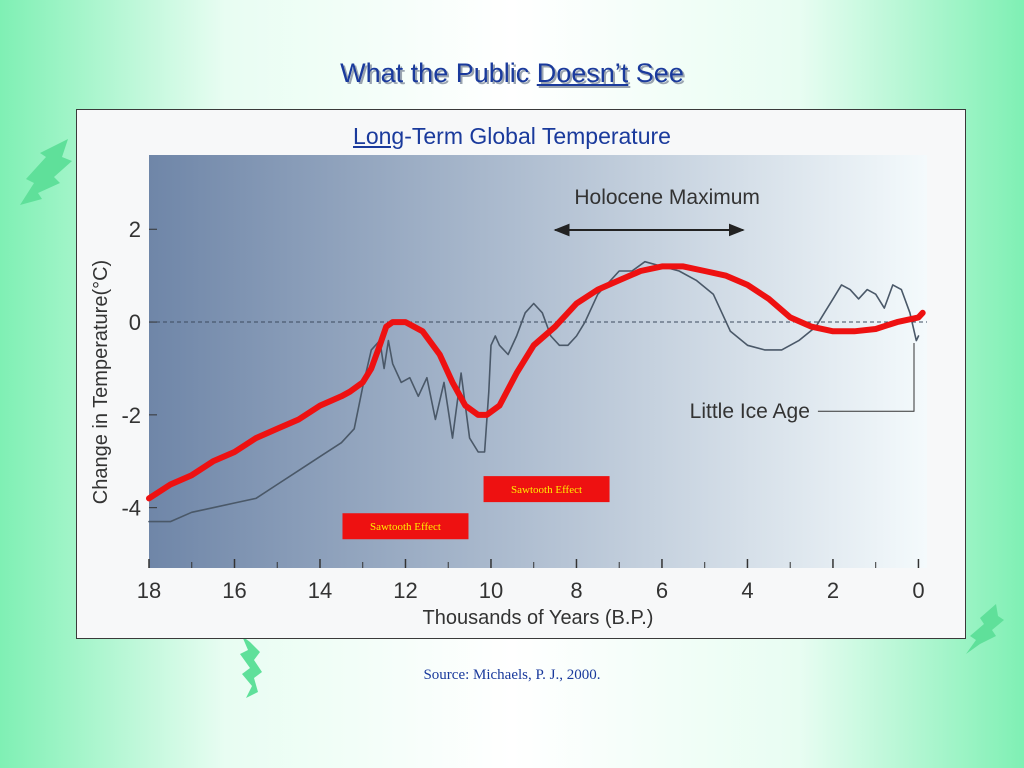  What do you see at coordinates (405, 590) in the screenshot?
I see `x-tick-label: 12` at bounding box center [405, 590].